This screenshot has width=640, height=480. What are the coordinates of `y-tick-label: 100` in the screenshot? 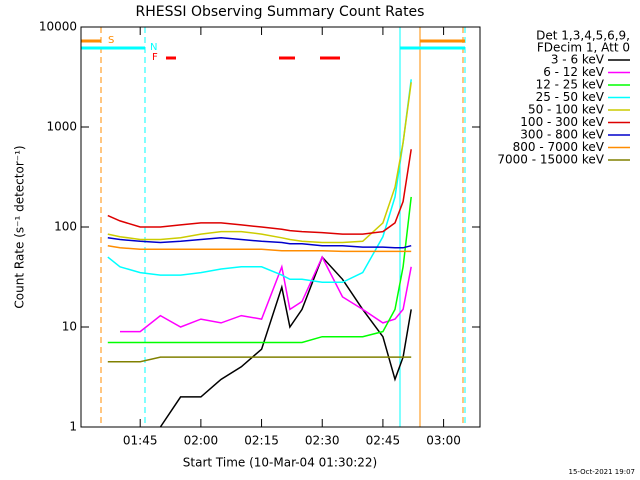 It's located at (65, 227).